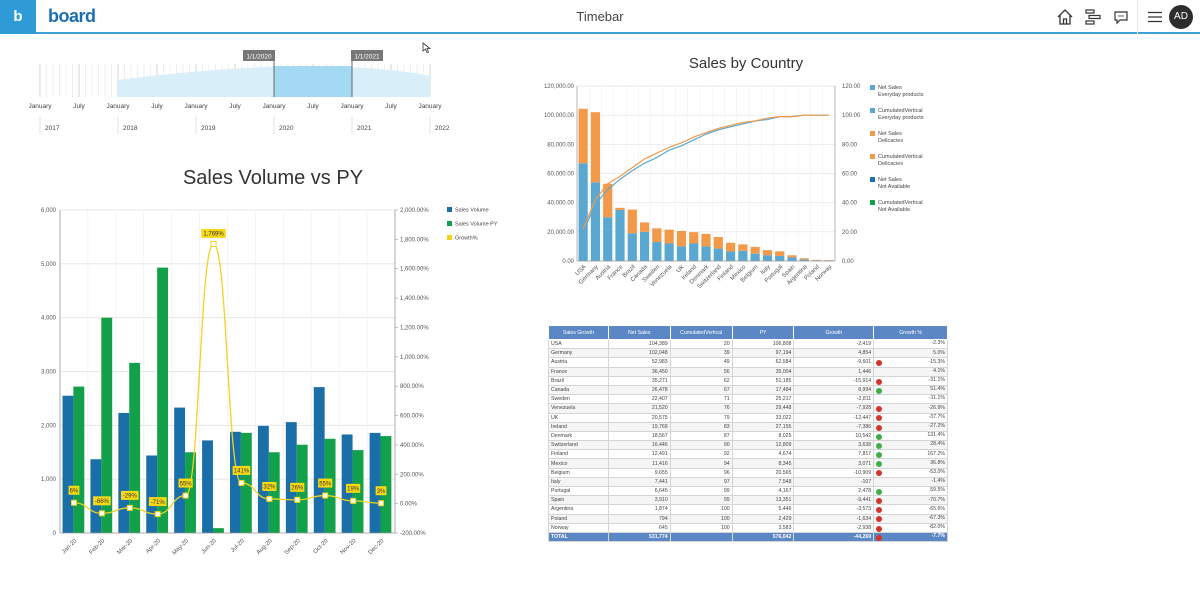 Image resolution: width=1200 pixels, height=589 pixels. Describe the element at coordinates (748, 417) in the screenshot. I see `table-row: UK 20,575 79 33,022 -12,447 -37.7%` at that location.